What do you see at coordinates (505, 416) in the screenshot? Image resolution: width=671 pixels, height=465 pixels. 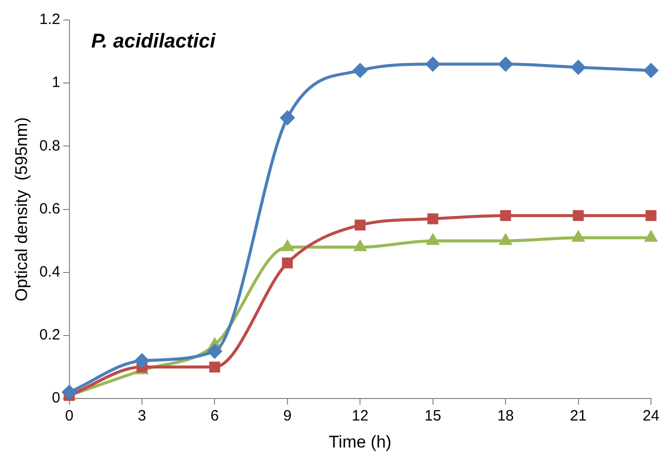 I see `x-tick-label: 18` at bounding box center [505, 416].